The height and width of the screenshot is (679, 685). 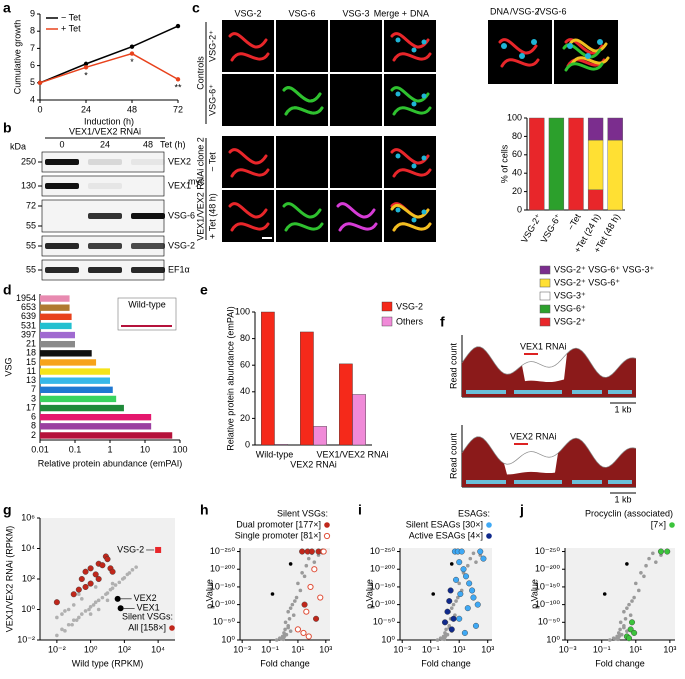 I want to click on x-axis-label: Relative protein abundance (emPAI), so click(x=110, y=463).